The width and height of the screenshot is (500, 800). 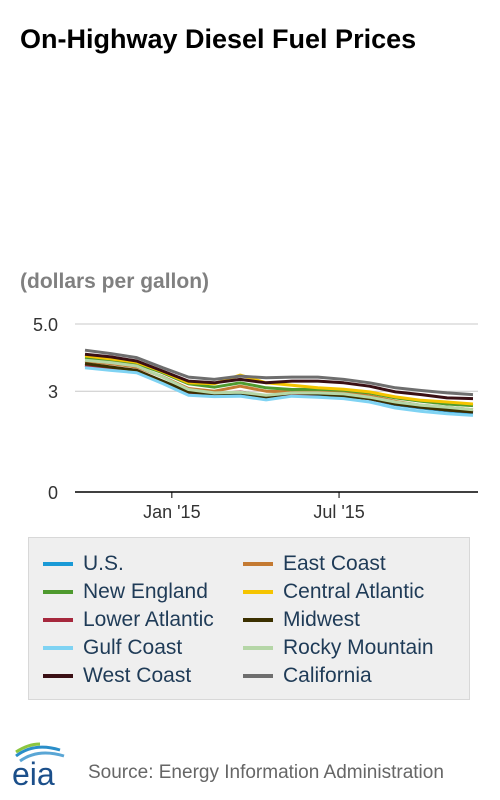 I want to click on y-axis-units: (dollars per gallon), so click(x=115, y=281).